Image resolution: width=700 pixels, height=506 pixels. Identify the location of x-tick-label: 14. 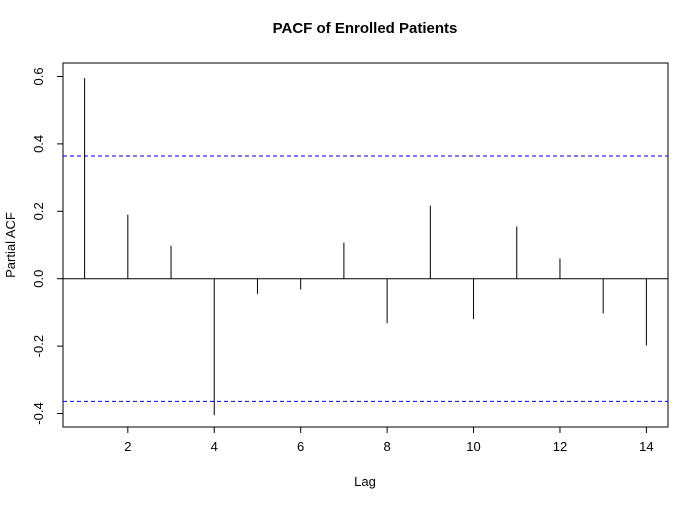
(646, 446).